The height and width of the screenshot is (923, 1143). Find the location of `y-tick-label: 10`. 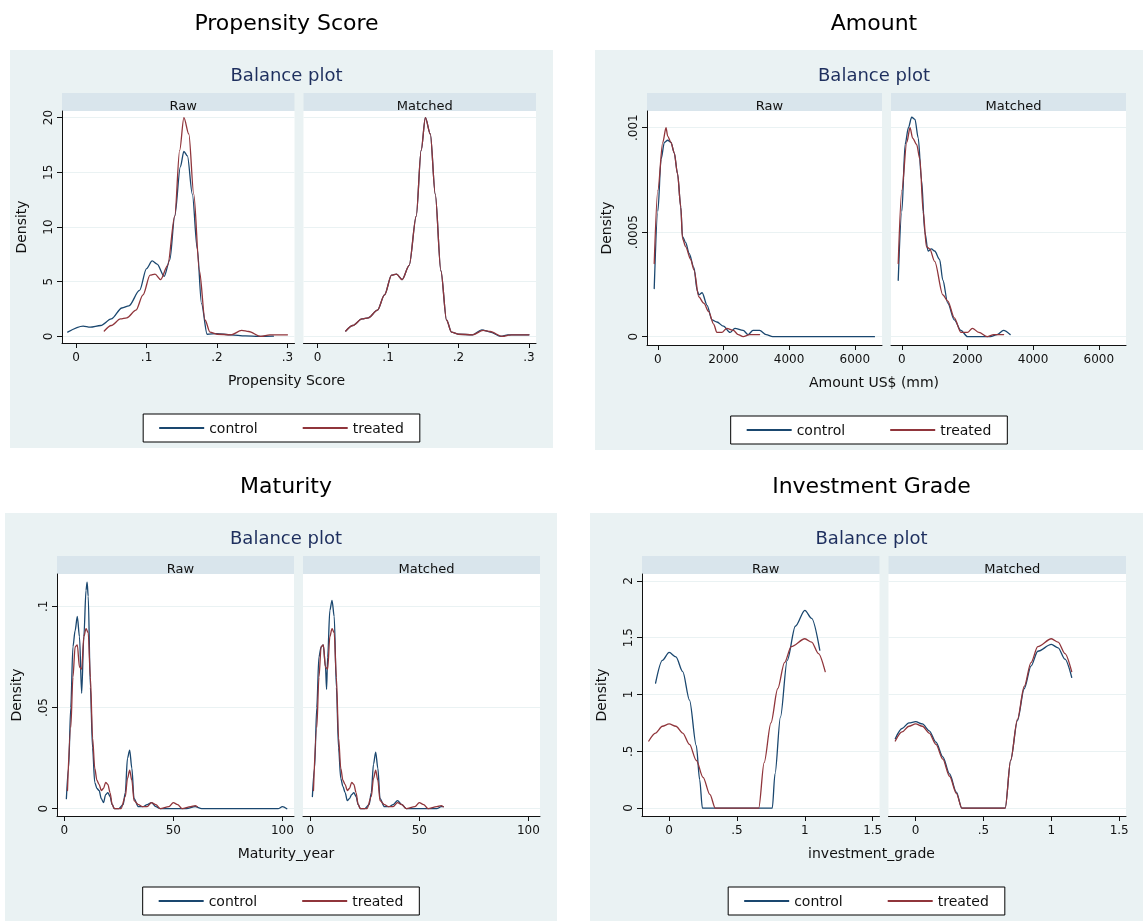

y-tick-label: 10 is located at coordinates (48, 227).